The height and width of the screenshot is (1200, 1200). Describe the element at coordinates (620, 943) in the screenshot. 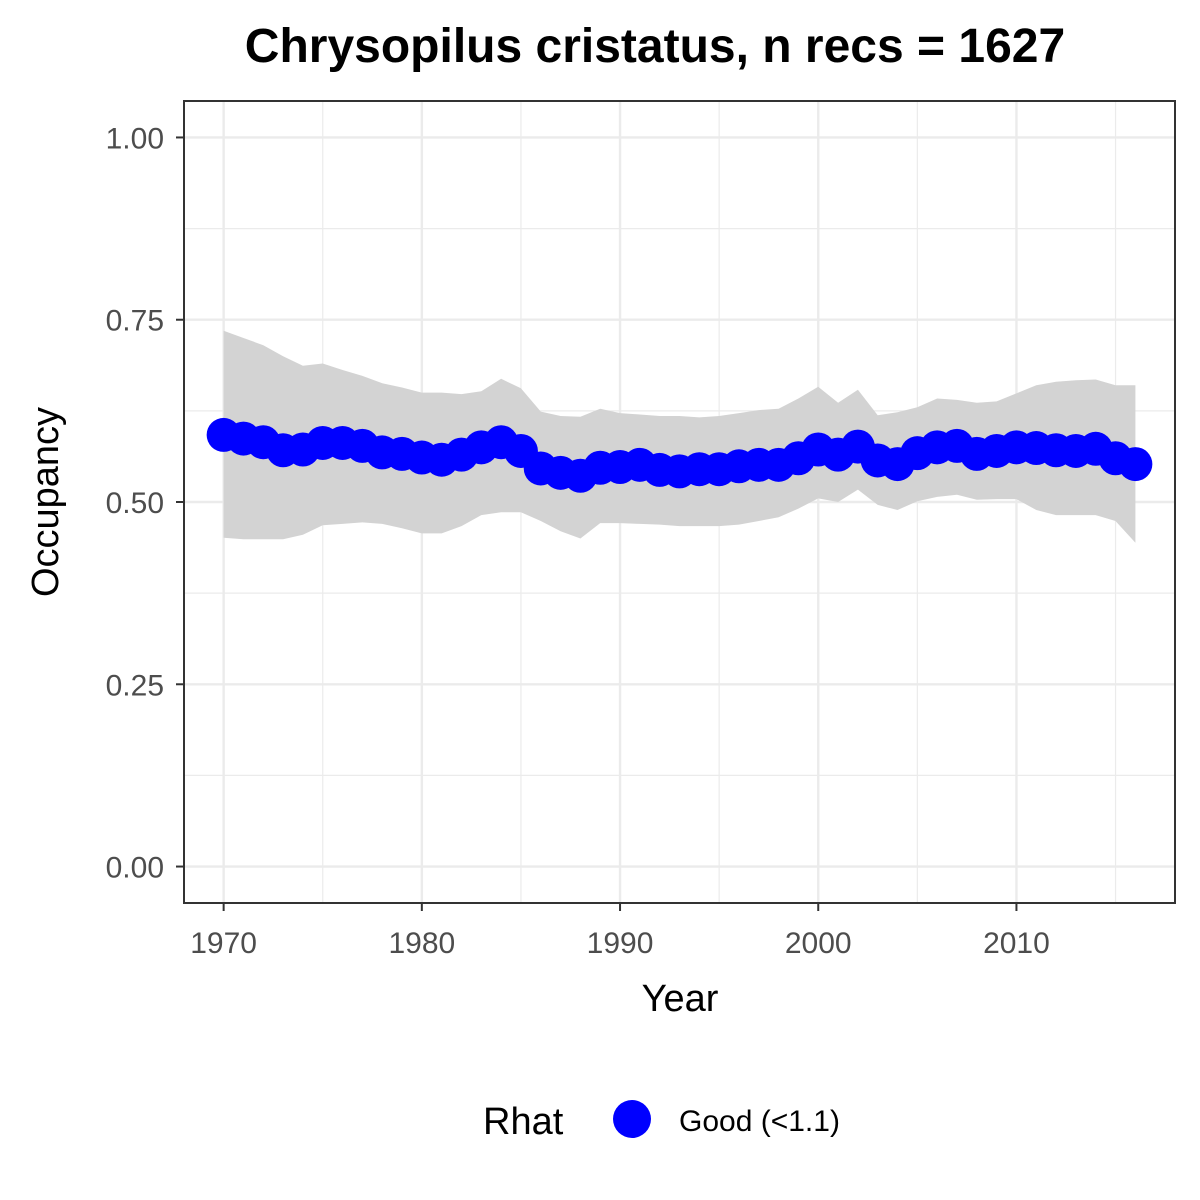

I see `x-tick-label: 1990` at that location.